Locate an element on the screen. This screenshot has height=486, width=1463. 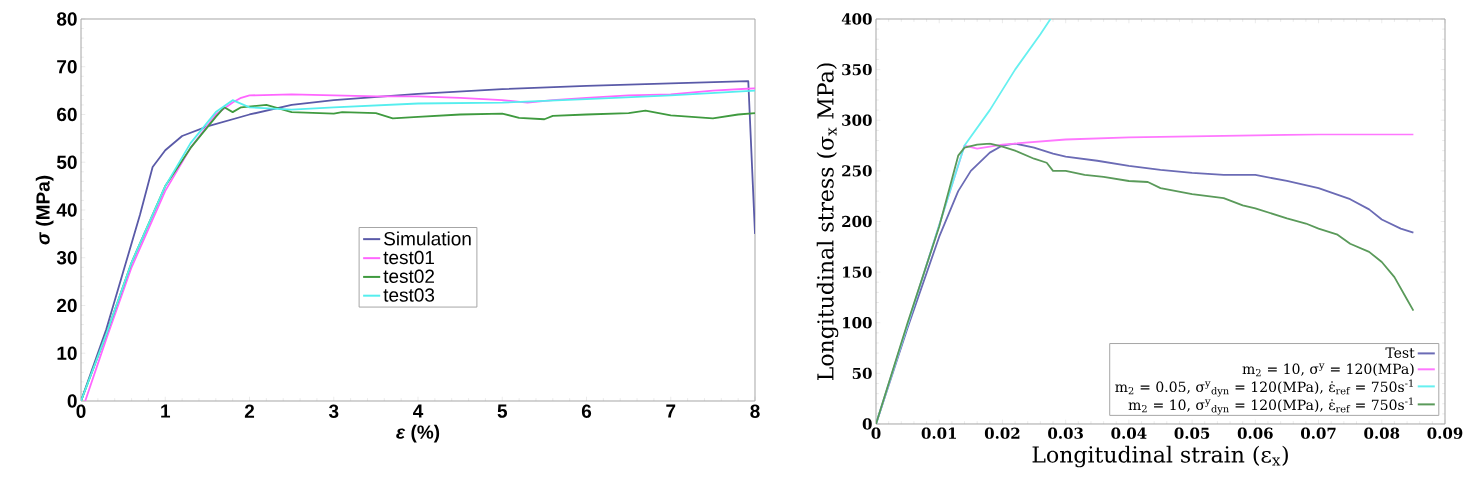
x-tick-label: 0.09 is located at coordinates (1445, 433).